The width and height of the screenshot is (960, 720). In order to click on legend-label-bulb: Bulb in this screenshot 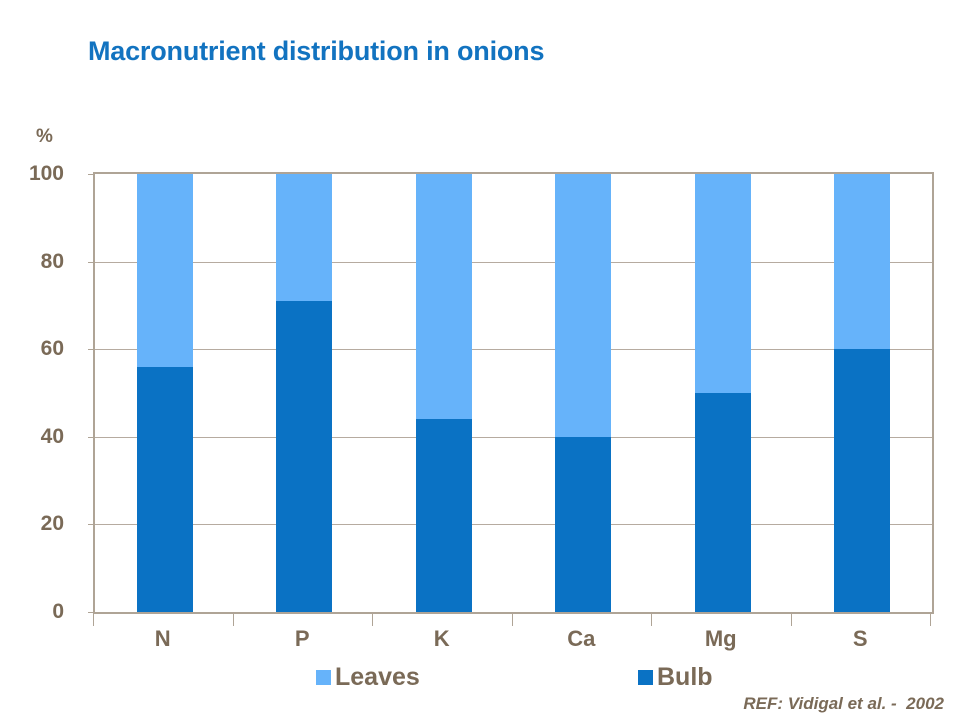, I will do `click(685, 677)`.